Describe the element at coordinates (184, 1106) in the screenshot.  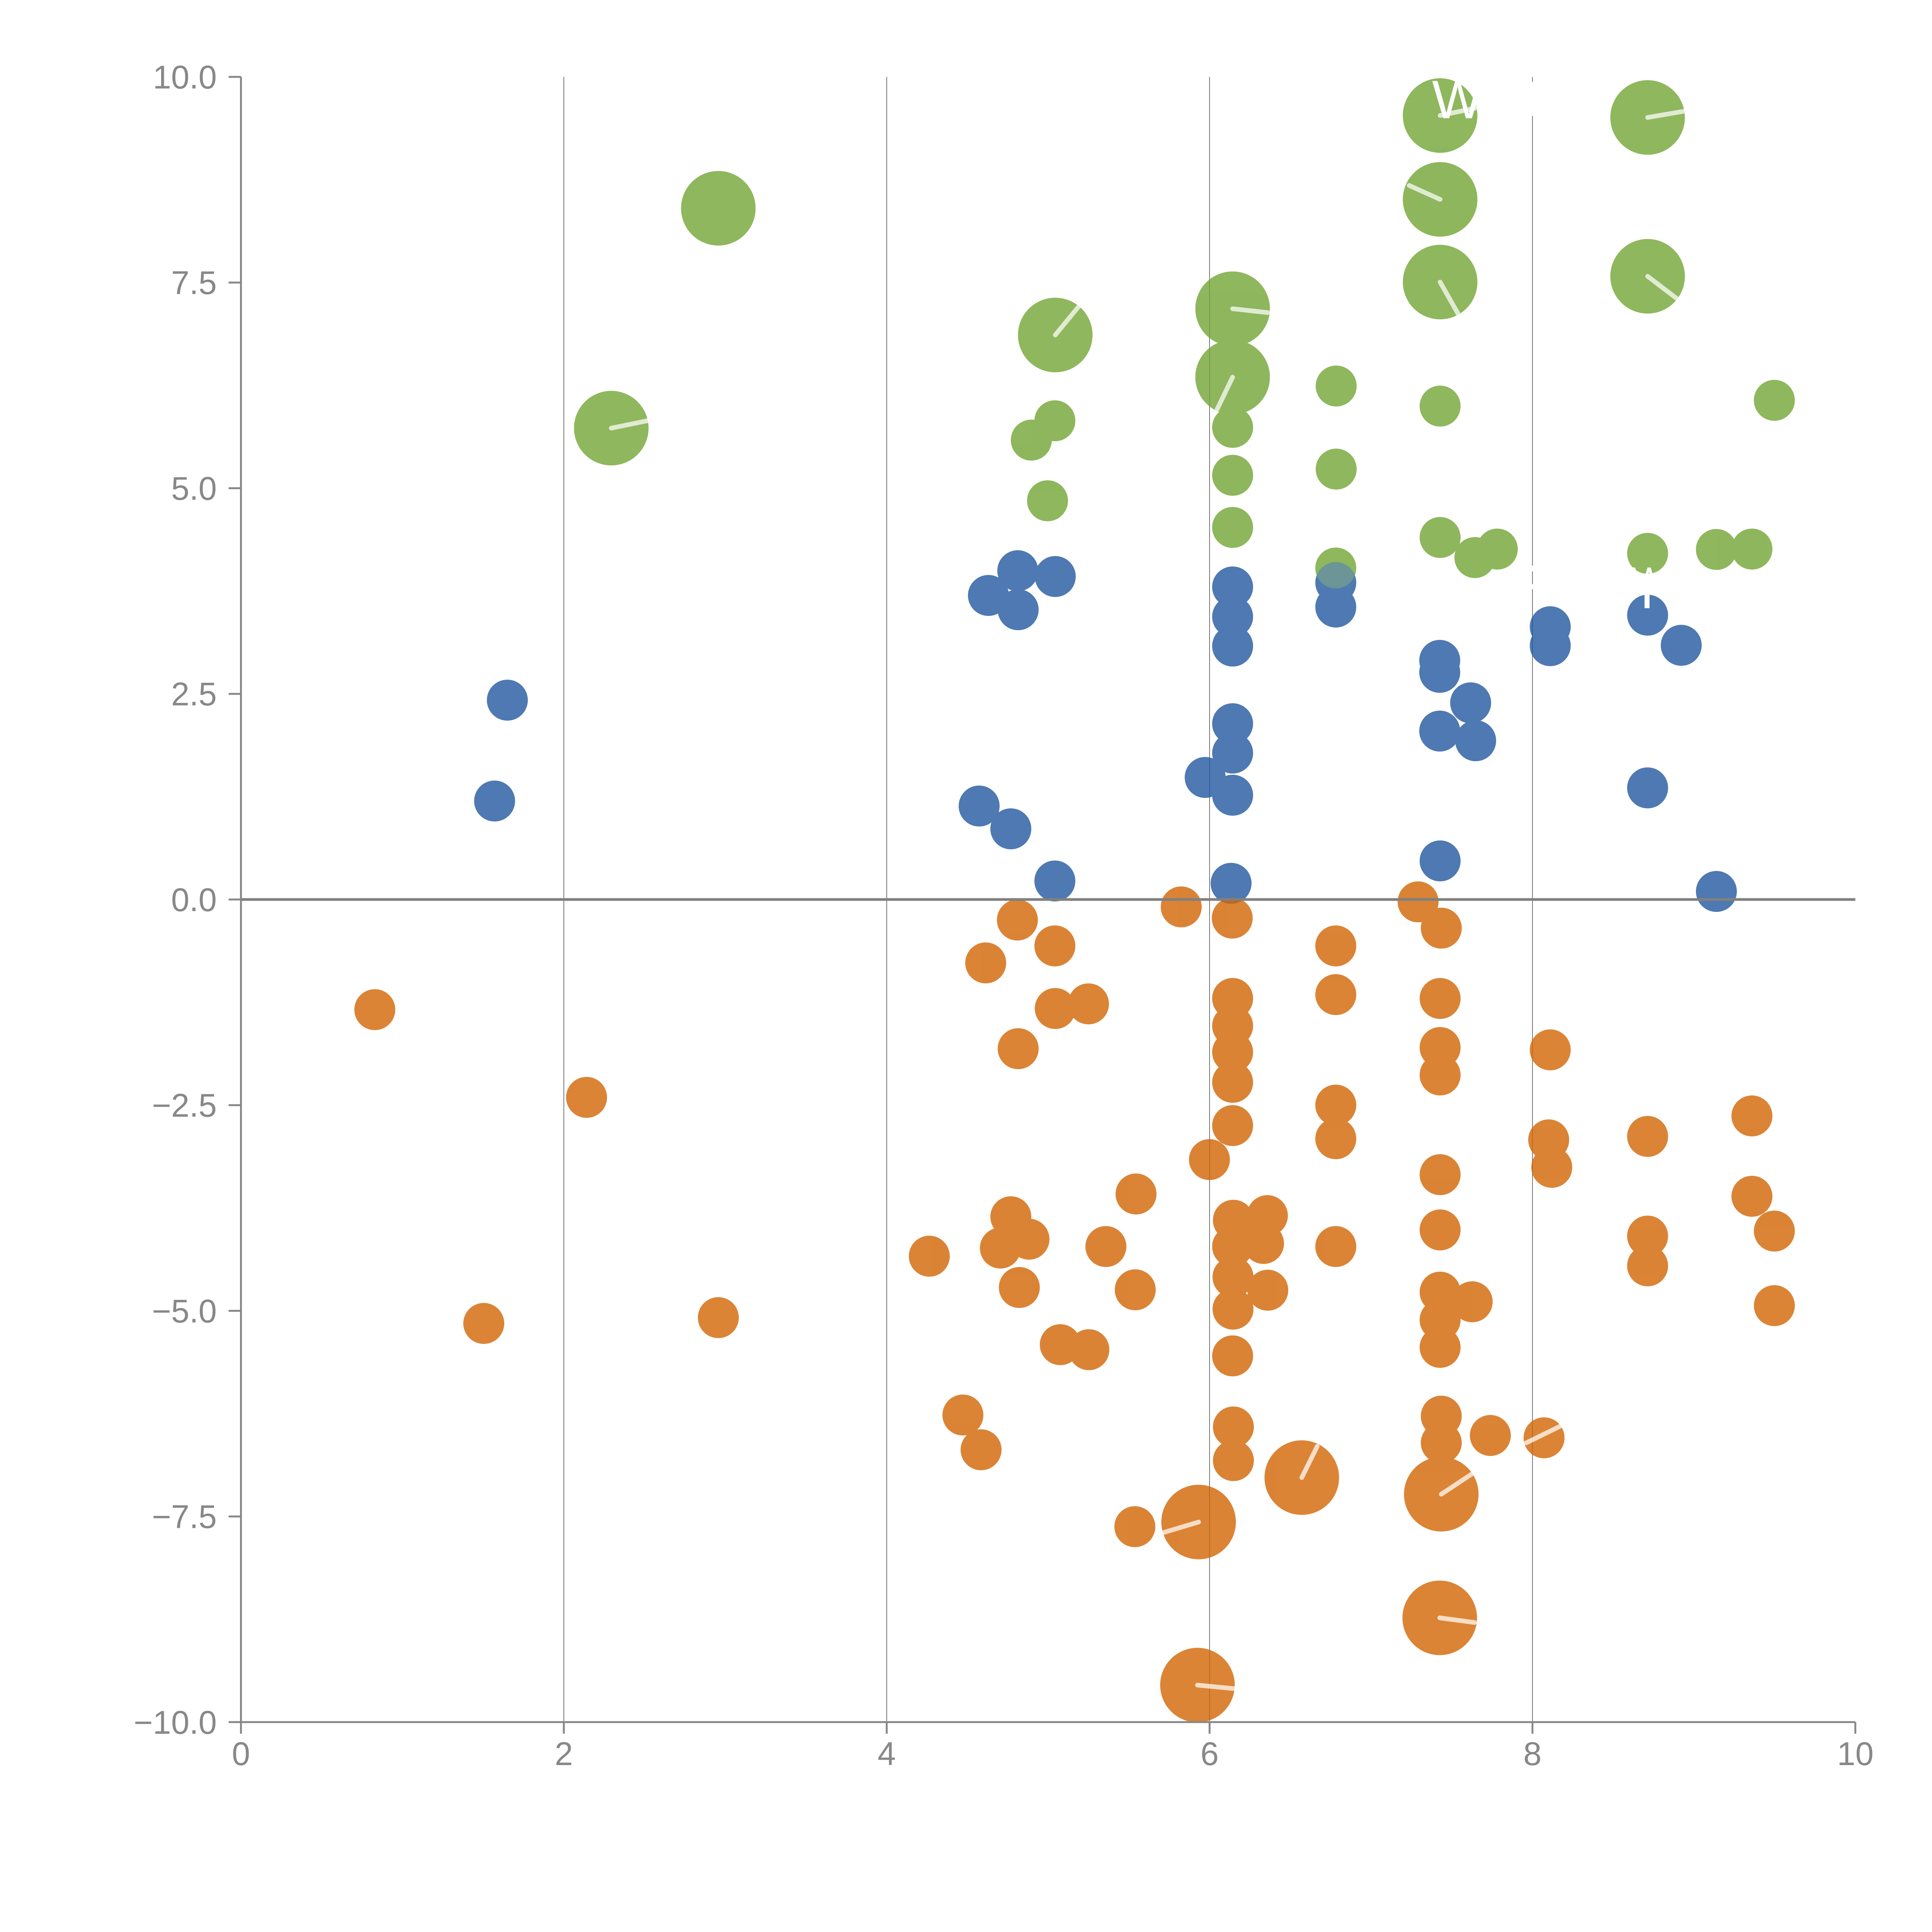
I see `svg-text: −2.5` at that location.